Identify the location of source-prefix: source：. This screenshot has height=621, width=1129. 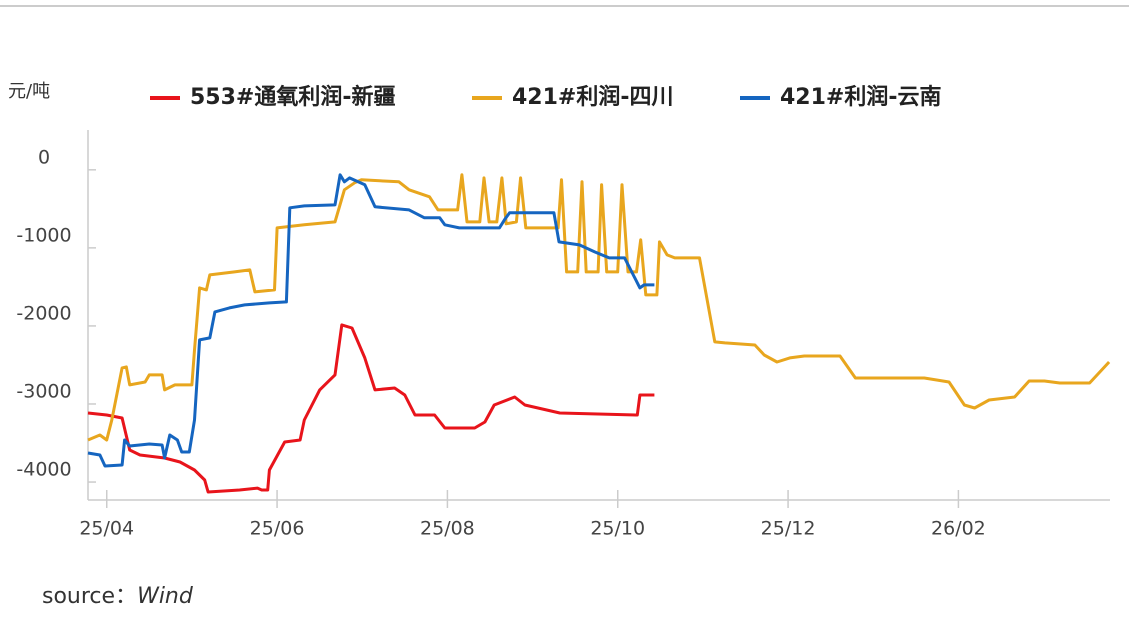
(89, 596).